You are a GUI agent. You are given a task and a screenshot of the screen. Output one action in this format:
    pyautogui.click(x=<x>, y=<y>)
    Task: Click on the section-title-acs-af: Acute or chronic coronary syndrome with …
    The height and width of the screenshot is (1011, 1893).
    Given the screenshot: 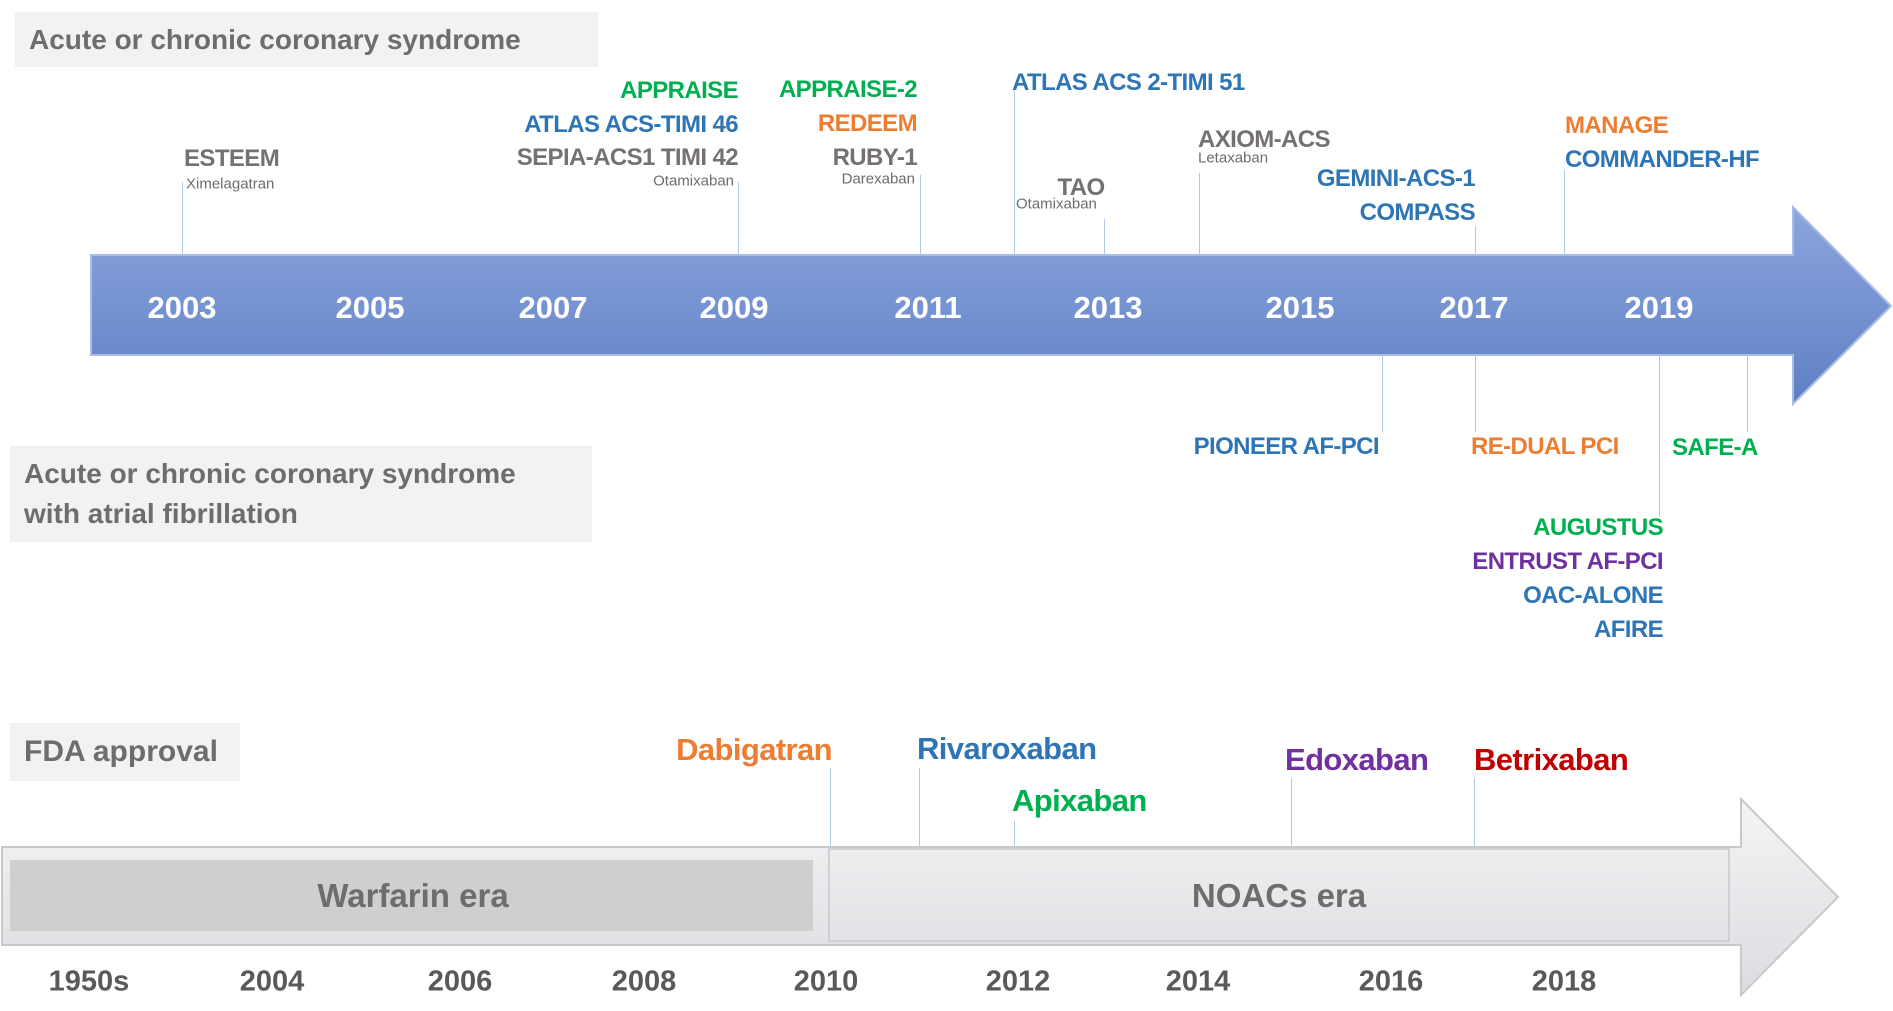 What is the action you would take?
    pyautogui.click(x=301, y=494)
    